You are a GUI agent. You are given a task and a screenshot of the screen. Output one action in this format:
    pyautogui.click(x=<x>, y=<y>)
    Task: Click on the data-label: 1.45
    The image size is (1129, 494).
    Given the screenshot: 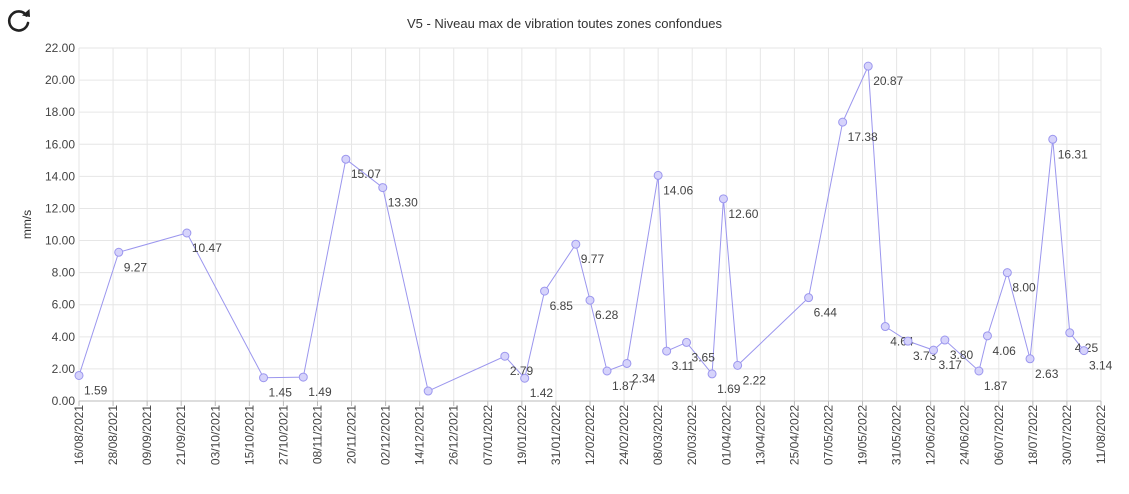 What is the action you would take?
    pyautogui.click(x=281, y=393)
    